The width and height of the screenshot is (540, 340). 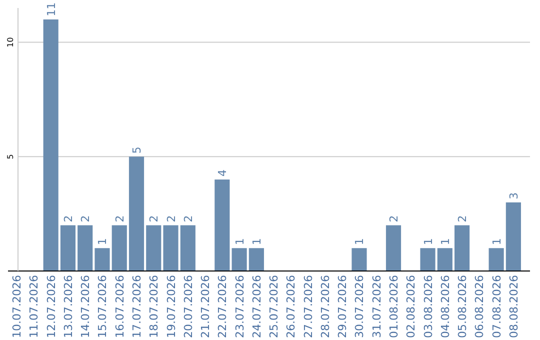 What do you see at coordinates (223, 306) in the screenshot?
I see `x-tick-label: 22.07.2026` at bounding box center [223, 306].